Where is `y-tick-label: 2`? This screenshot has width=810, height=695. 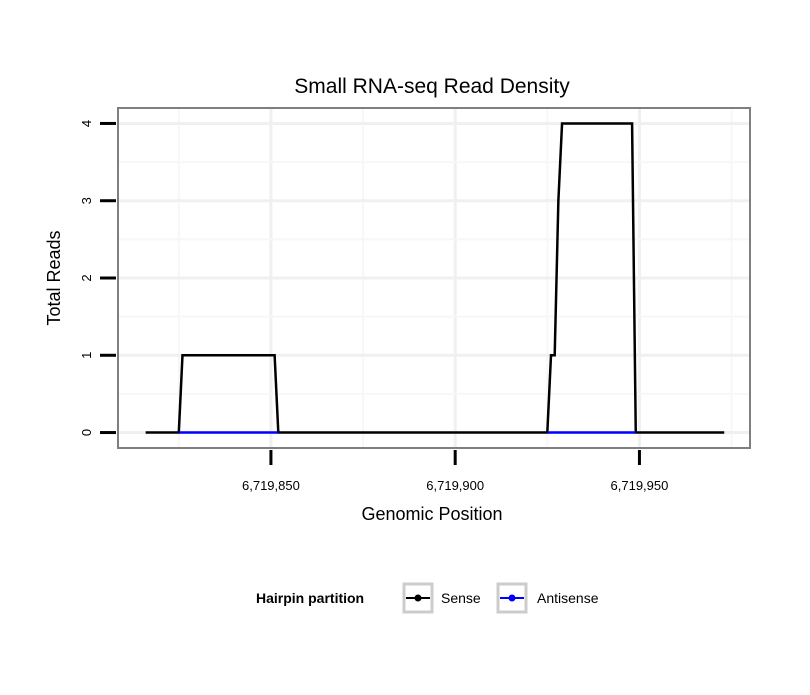
y-tick-label: 2 is located at coordinates (86, 277).